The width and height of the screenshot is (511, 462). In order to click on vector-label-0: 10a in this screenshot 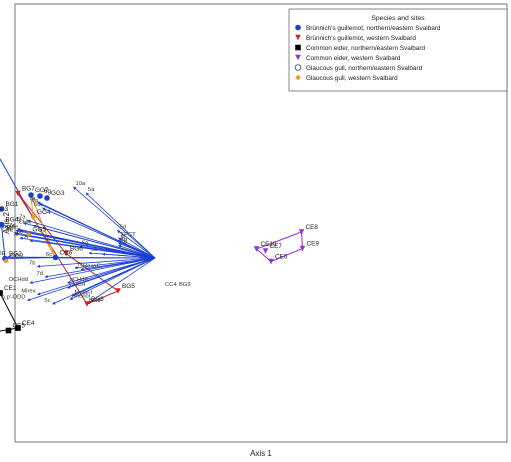, I will do `click(81, 184)`.